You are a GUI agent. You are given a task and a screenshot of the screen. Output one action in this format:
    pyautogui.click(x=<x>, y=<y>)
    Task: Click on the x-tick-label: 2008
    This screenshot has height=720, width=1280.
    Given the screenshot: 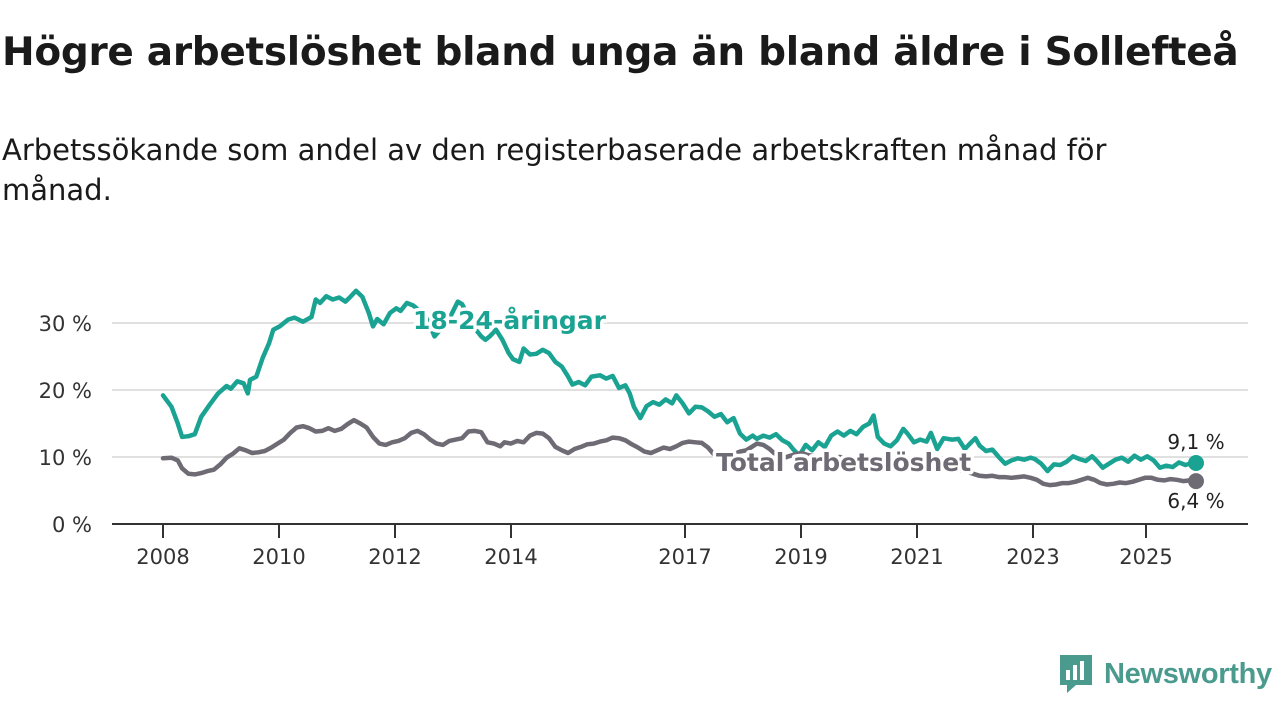 What is the action you would take?
    pyautogui.click(x=162, y=557)
    